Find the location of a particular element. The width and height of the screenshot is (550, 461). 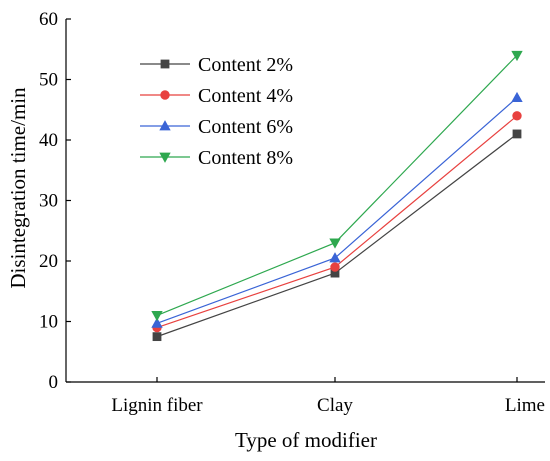

legend-label: Content 2% is located at coordinates (245, 65).